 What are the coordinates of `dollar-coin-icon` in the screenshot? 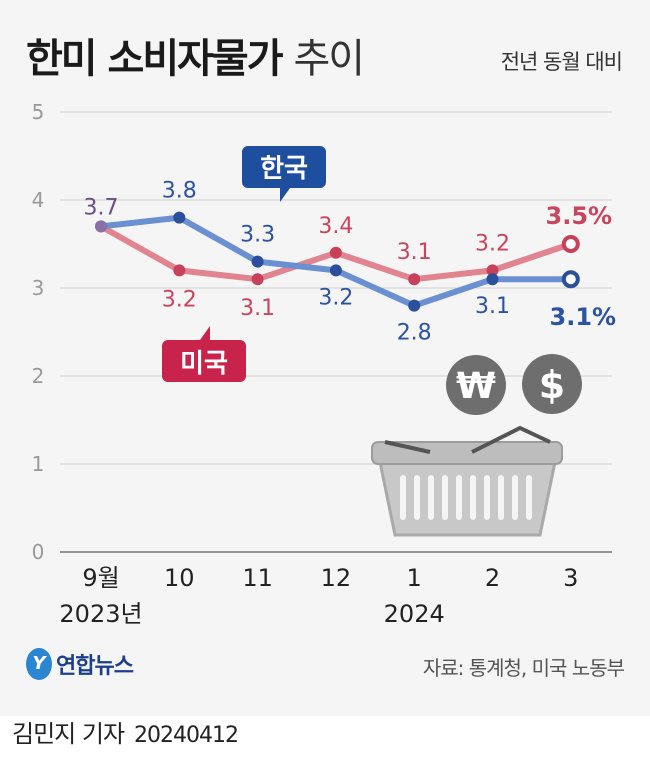 It's located at (552, 384).